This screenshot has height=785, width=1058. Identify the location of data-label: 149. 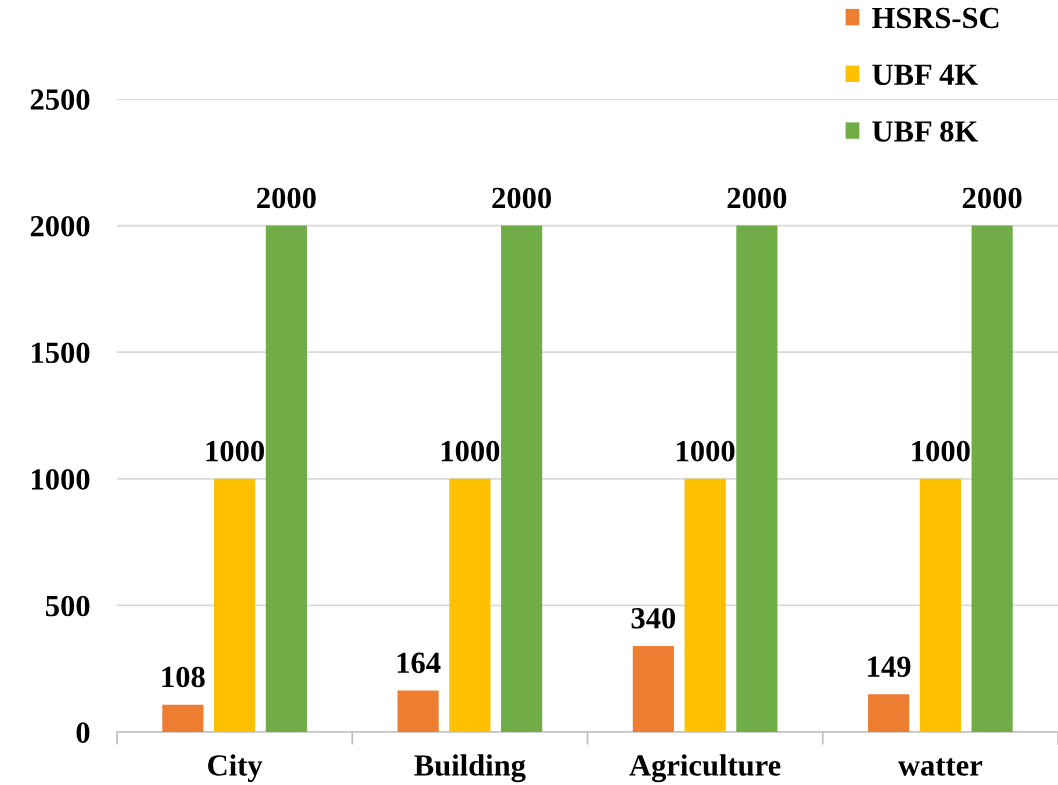
(889, 666).